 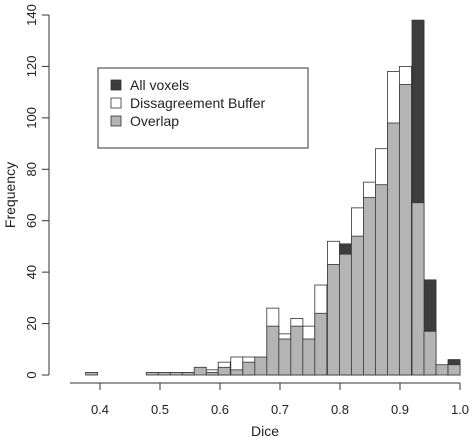 What do you see at coordinates (31, 272) in the screenshot?
I see `y-tick-label: 40` at bounding box center [31, 272].